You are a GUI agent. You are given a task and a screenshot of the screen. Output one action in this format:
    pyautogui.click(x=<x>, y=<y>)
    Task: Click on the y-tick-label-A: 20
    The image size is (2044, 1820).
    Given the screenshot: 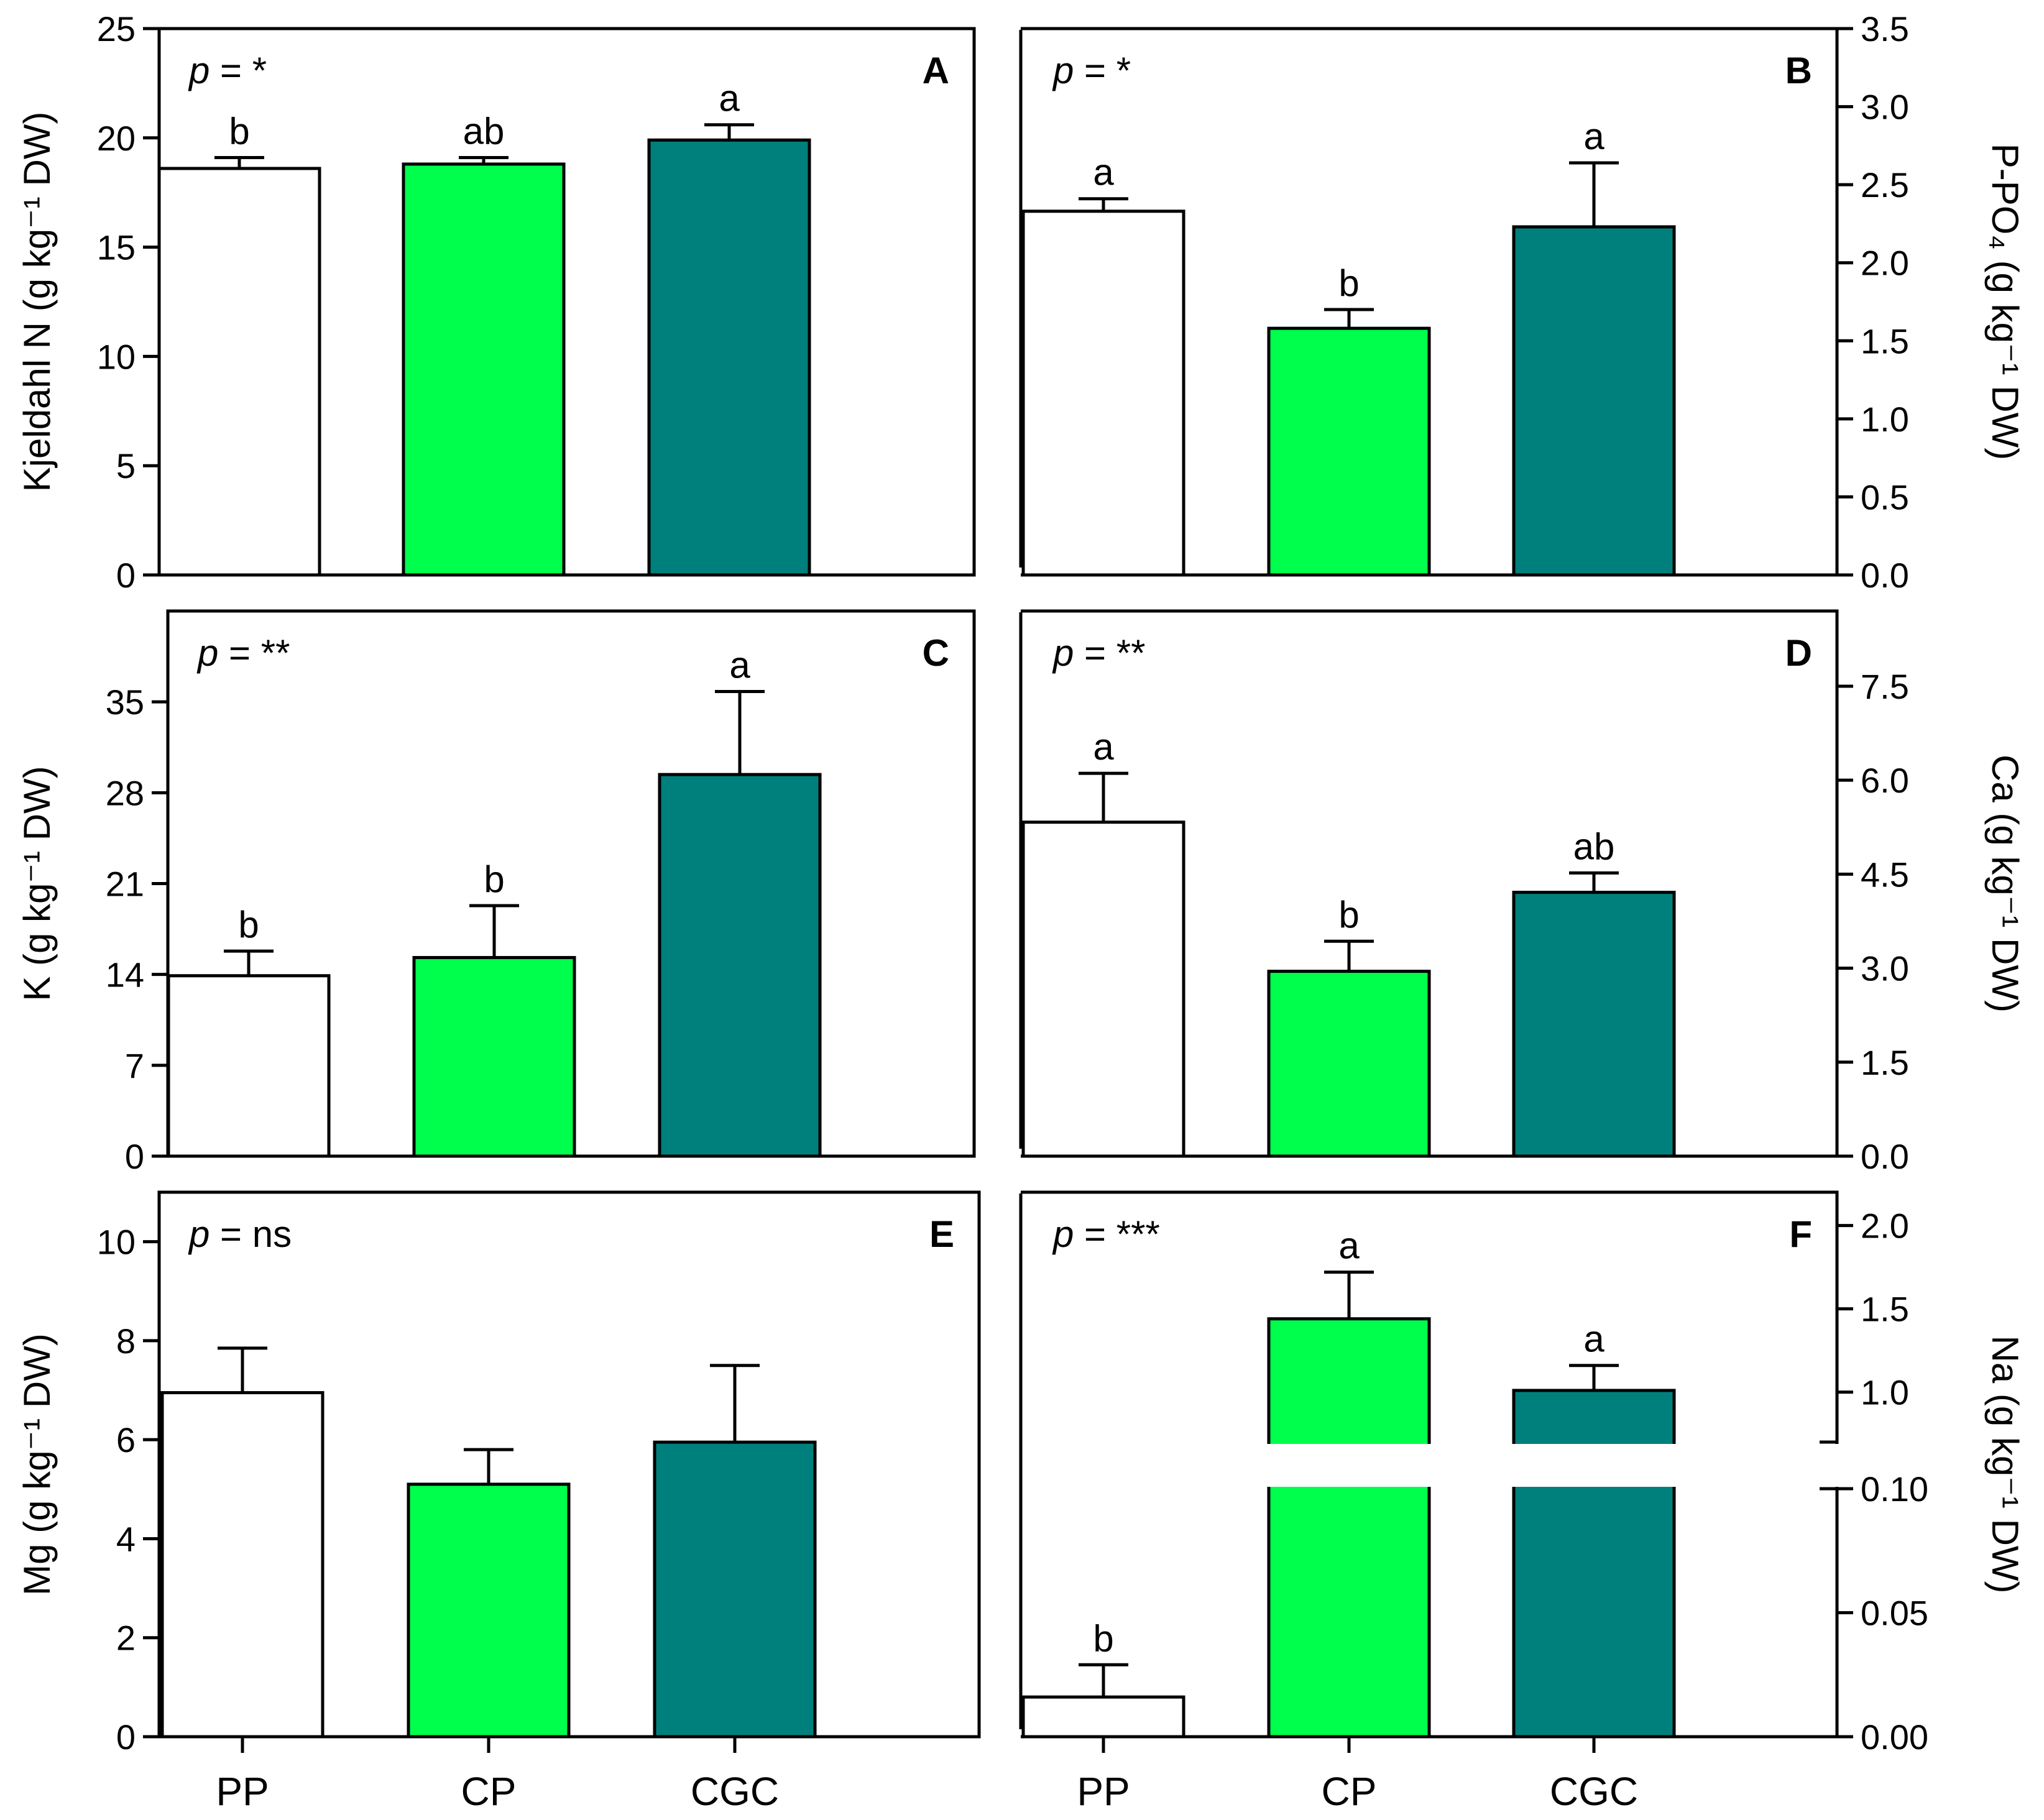 What is the action you would take?
    pyautogui.click(x=116, y=138)
    